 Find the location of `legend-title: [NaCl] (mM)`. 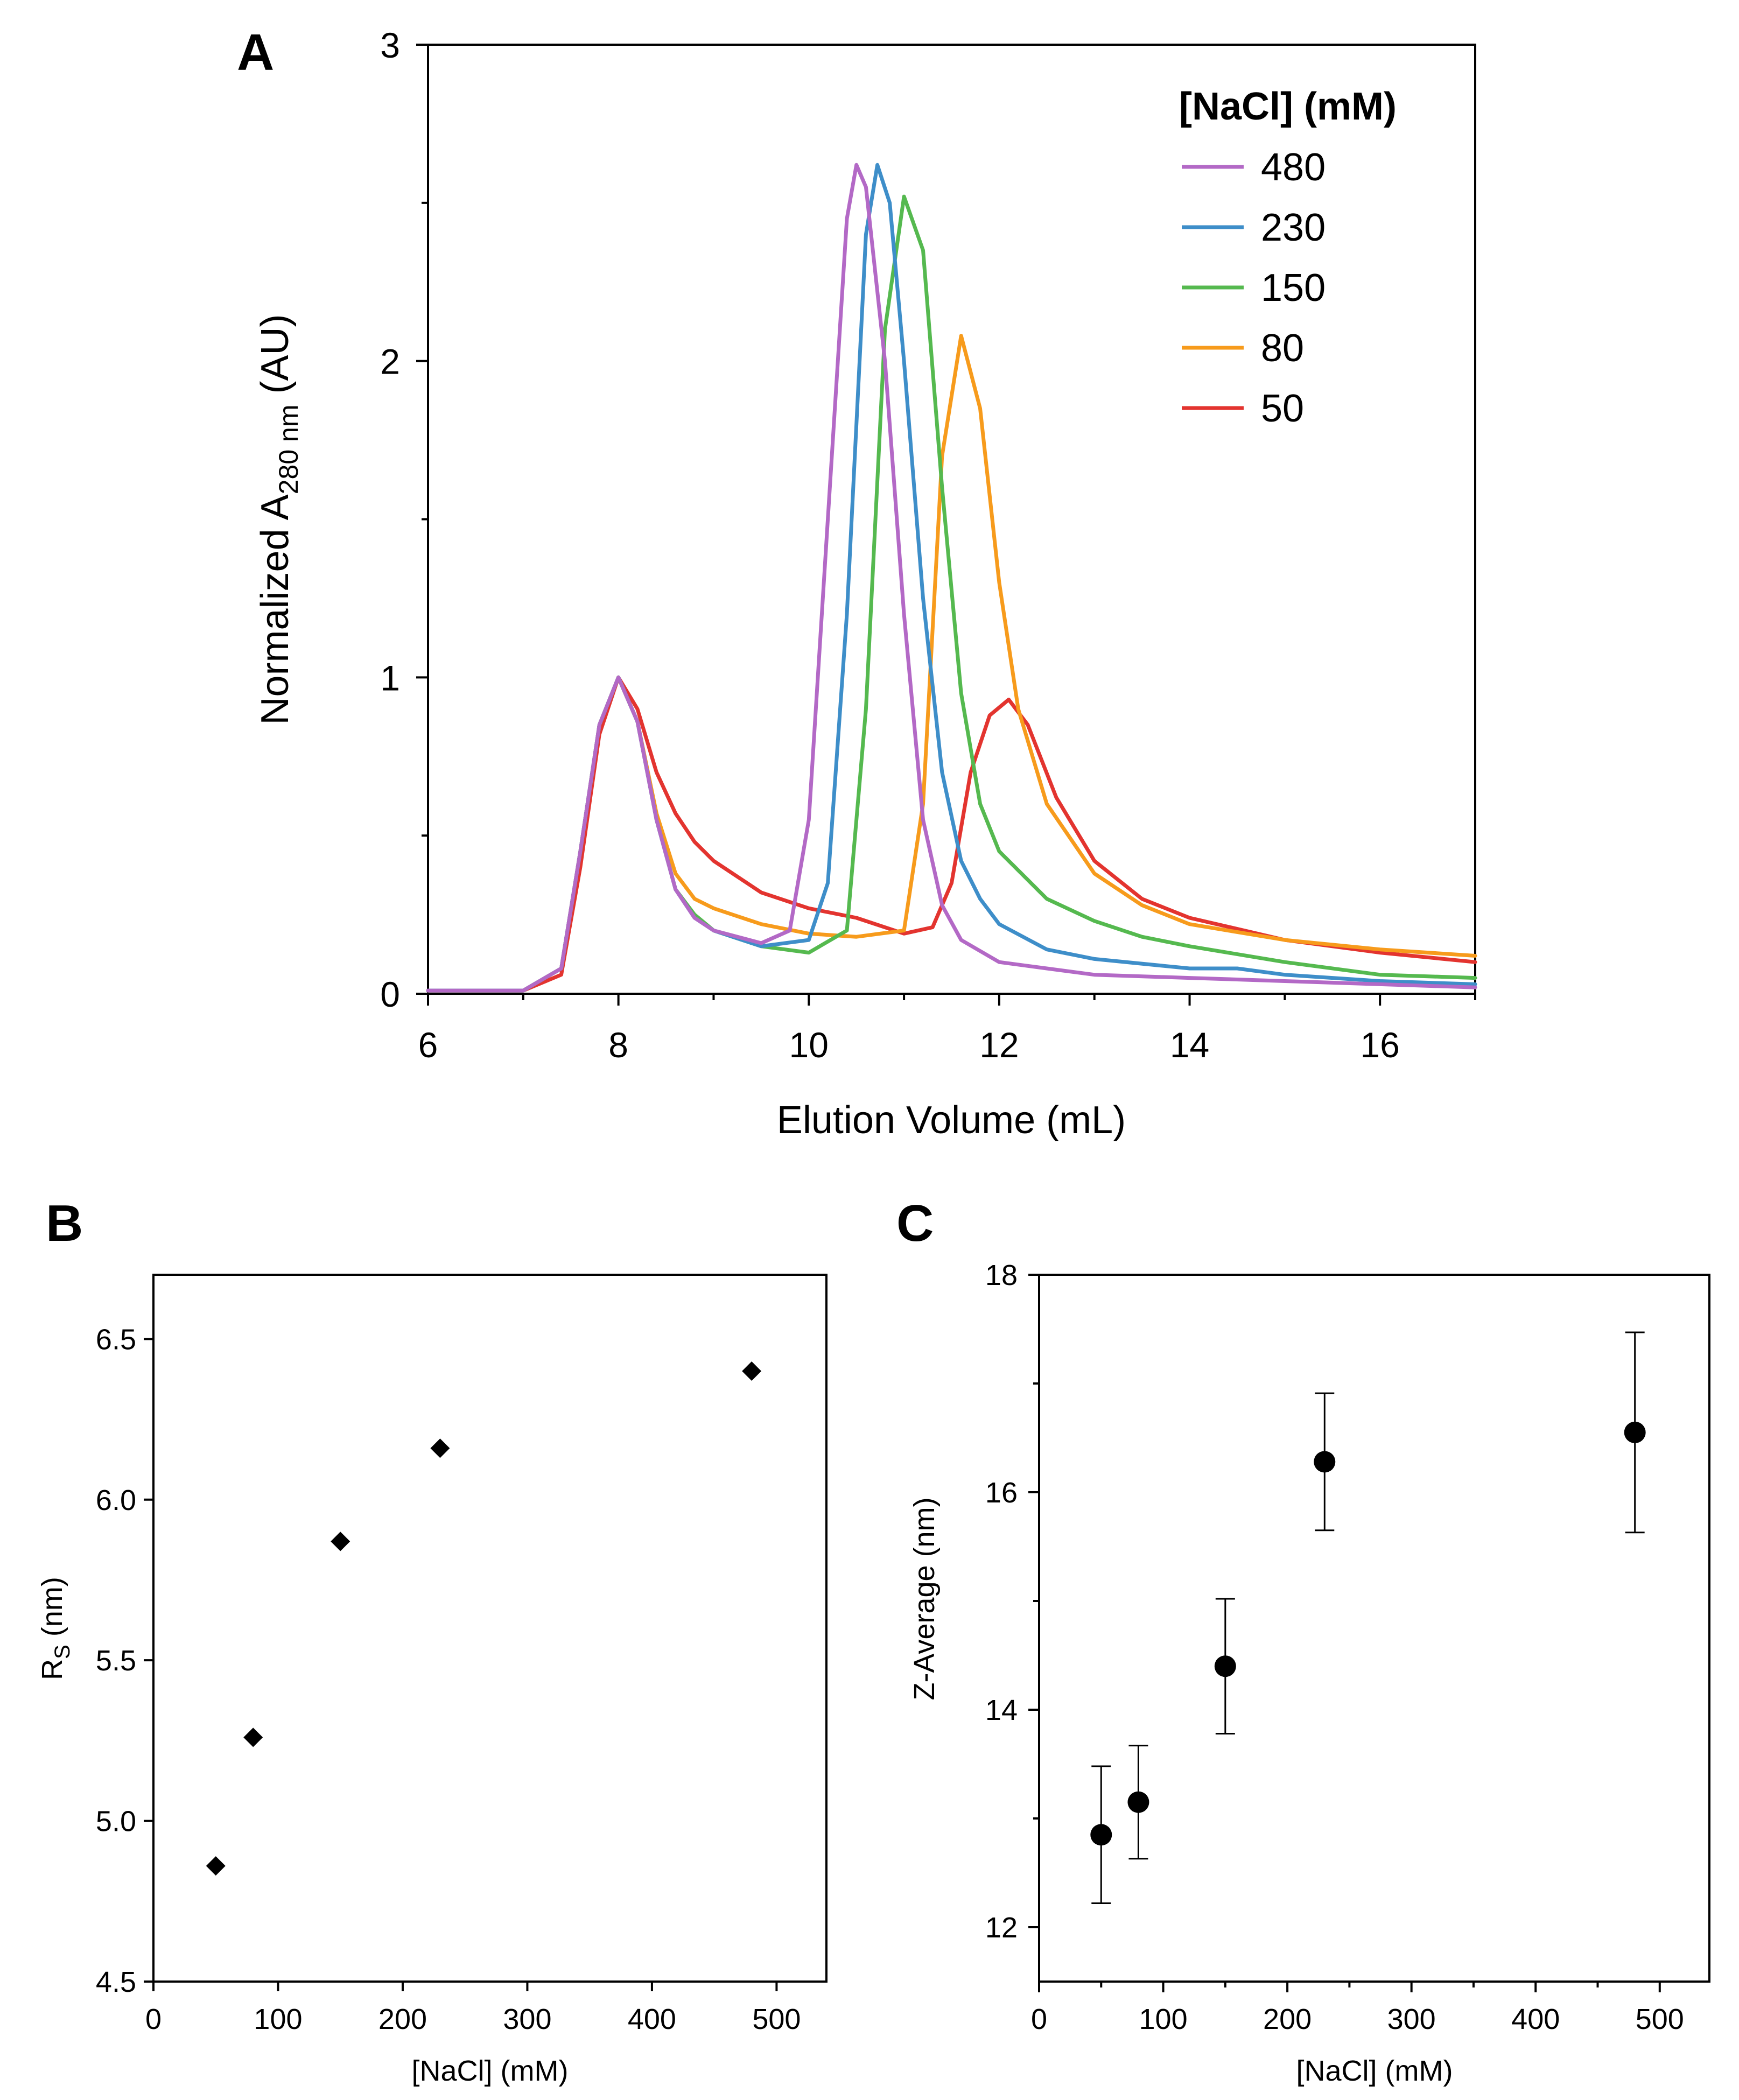

legend-title: [NaCl] (mM) is located at coordinates (1288, 107).